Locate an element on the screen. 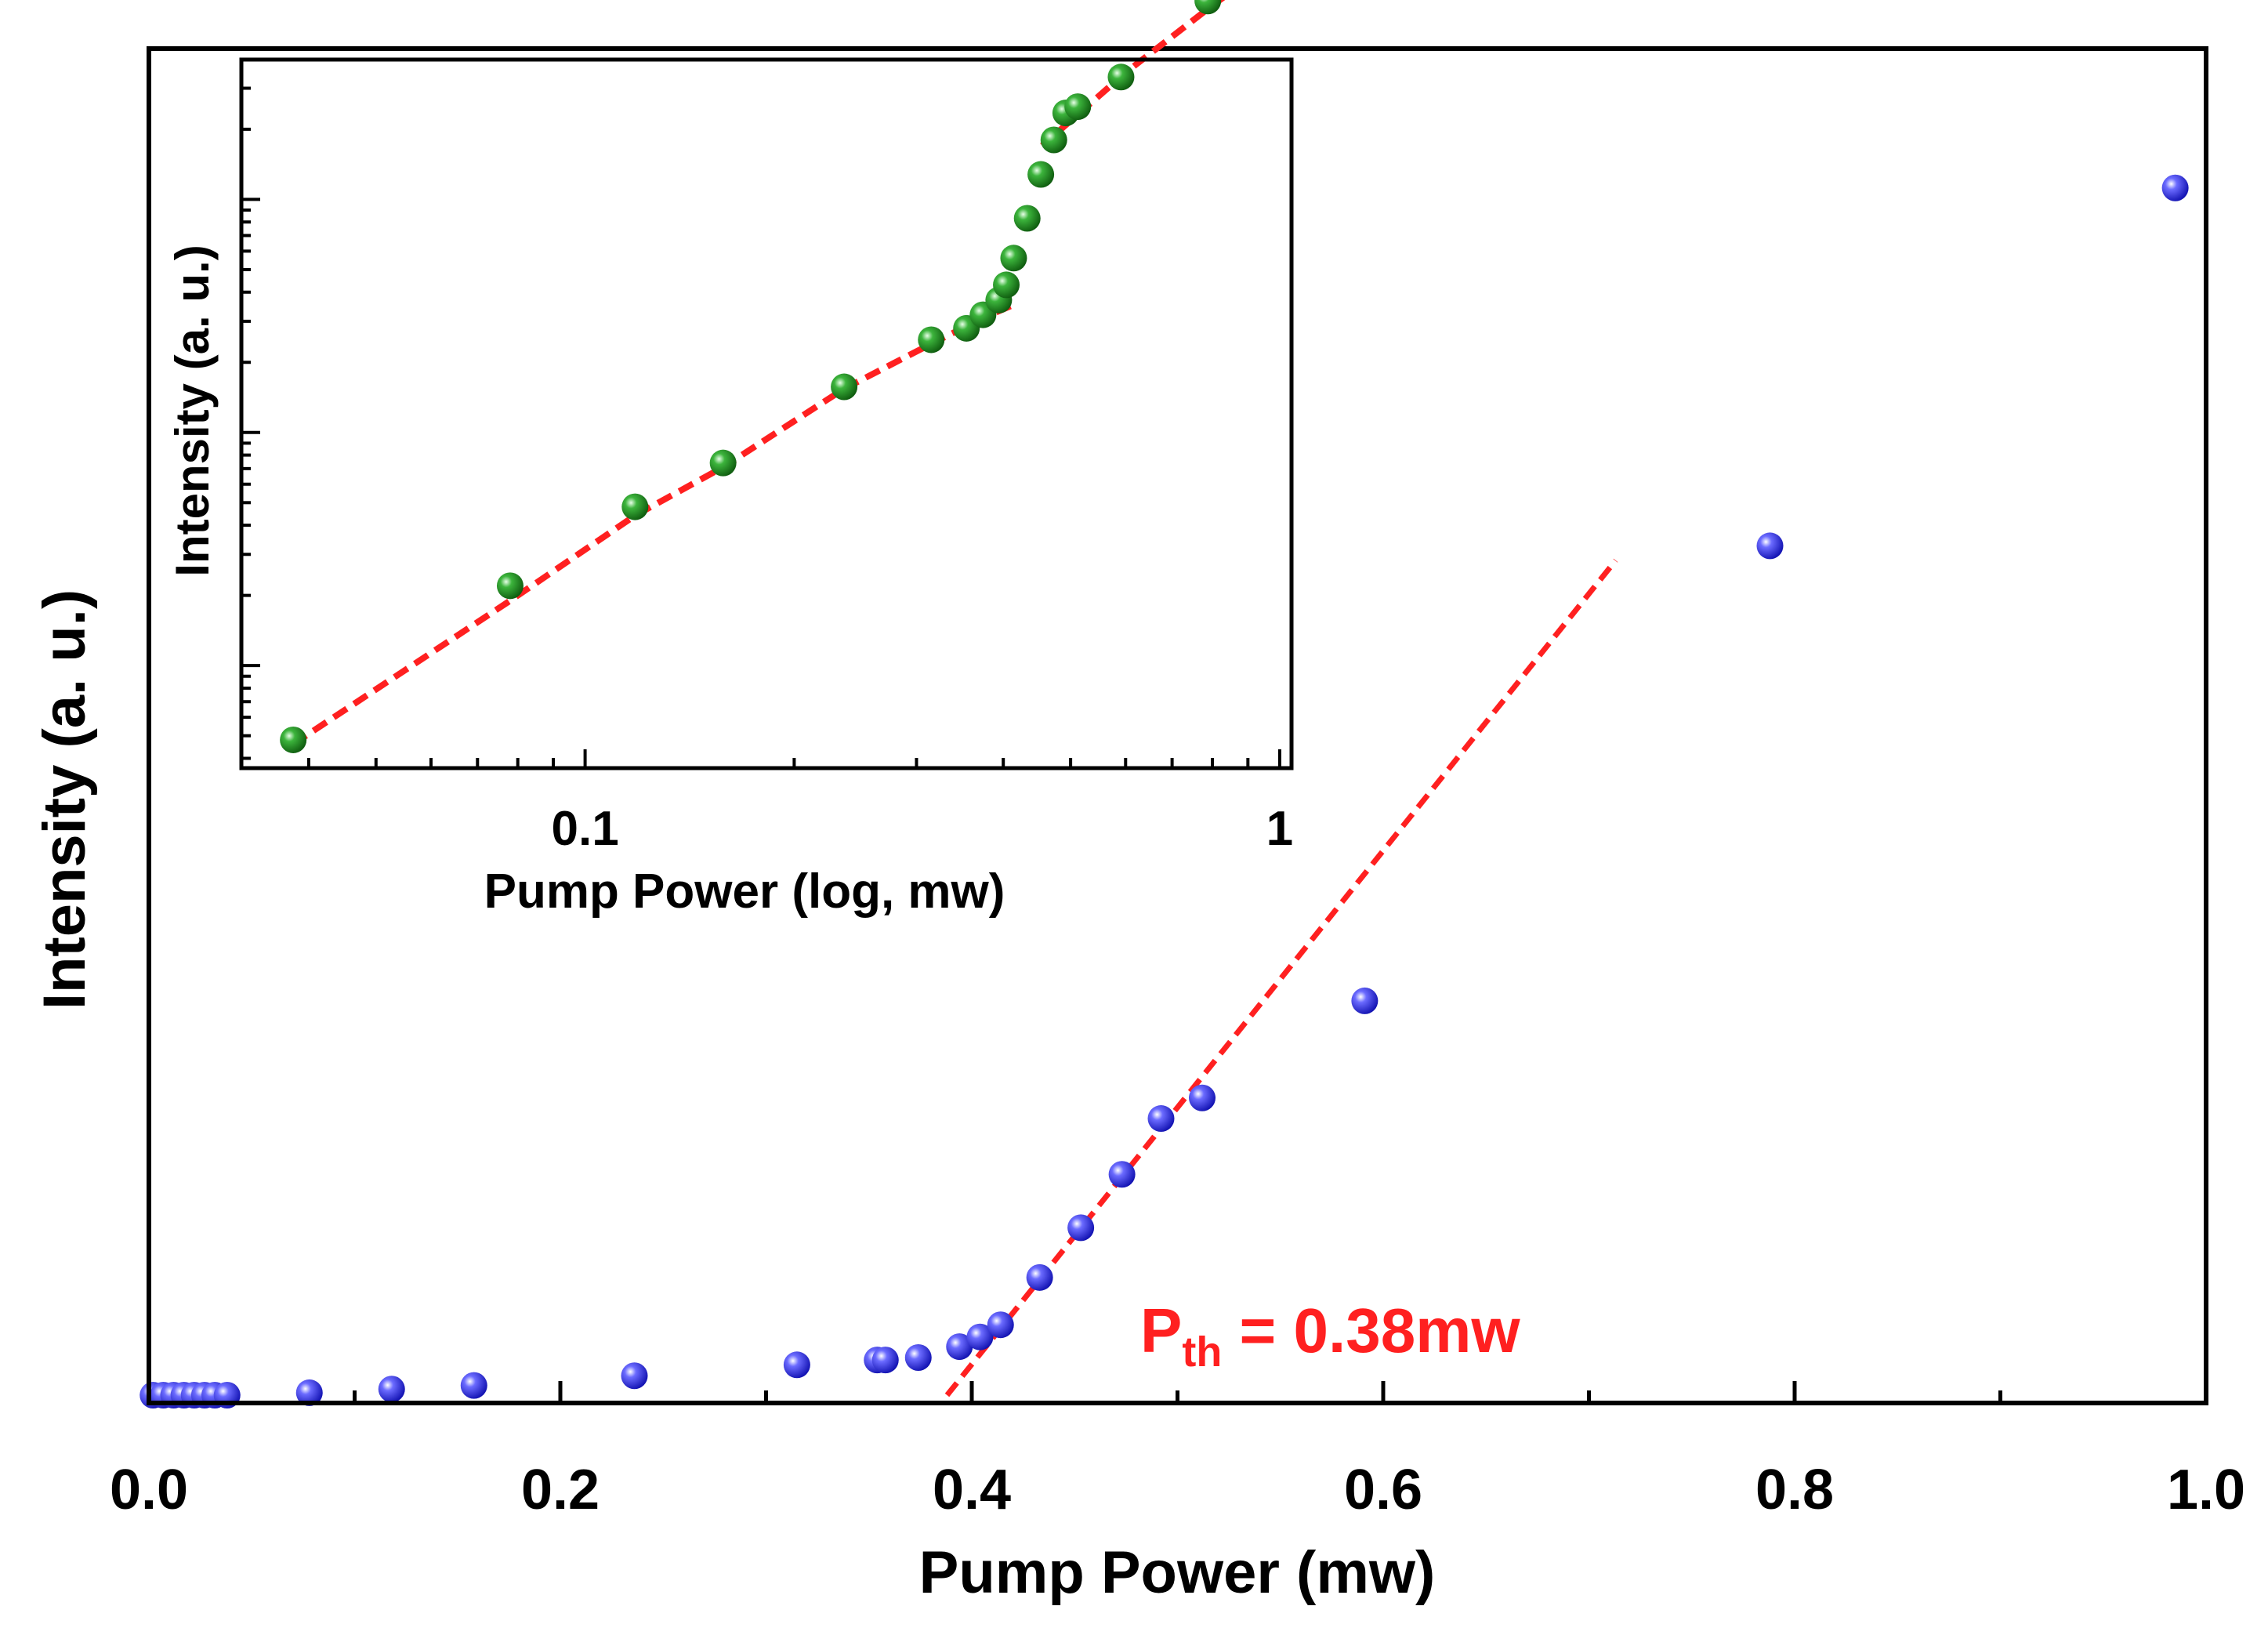 This screenshot has height=1635, width=2268. inset-x-tick-labels: 0.1 1 is located at coordinates (922, 829).